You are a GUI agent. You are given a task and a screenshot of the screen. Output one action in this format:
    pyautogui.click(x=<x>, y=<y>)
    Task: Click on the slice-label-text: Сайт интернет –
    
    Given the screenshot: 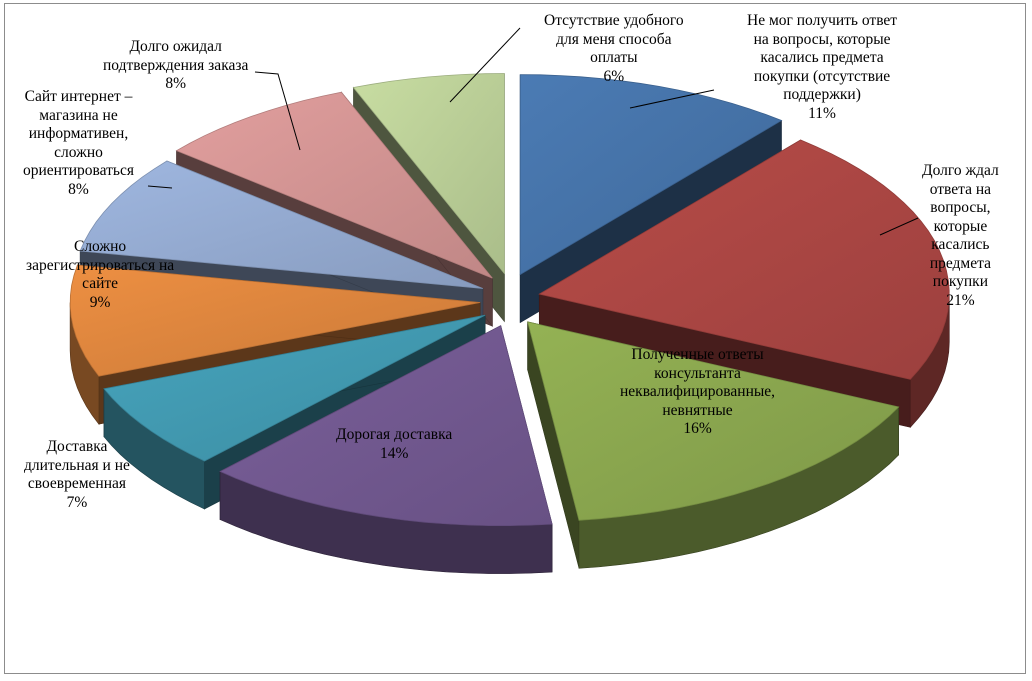 What is the action you would take?
    pyautogui.click(x=78, y=96)
    